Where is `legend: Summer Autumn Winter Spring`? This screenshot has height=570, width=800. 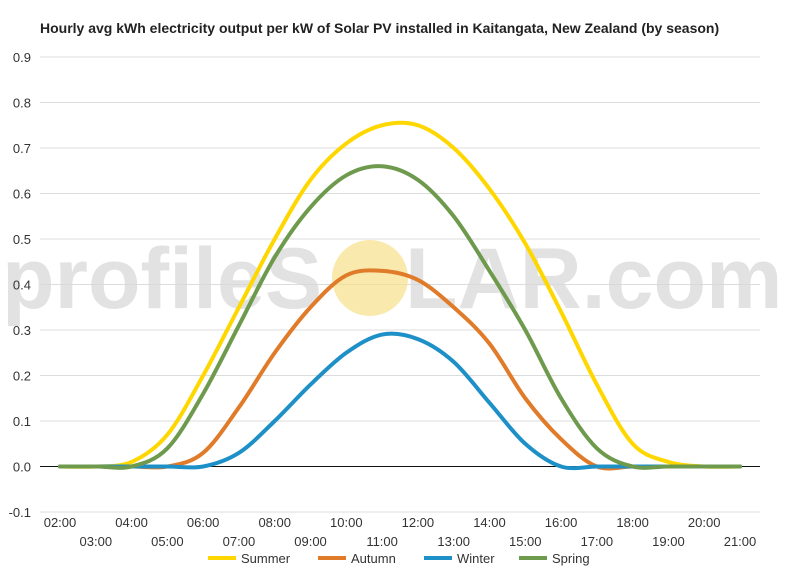 legend: Summer Autumn Winter Spring is located at coordinates (399, 558).